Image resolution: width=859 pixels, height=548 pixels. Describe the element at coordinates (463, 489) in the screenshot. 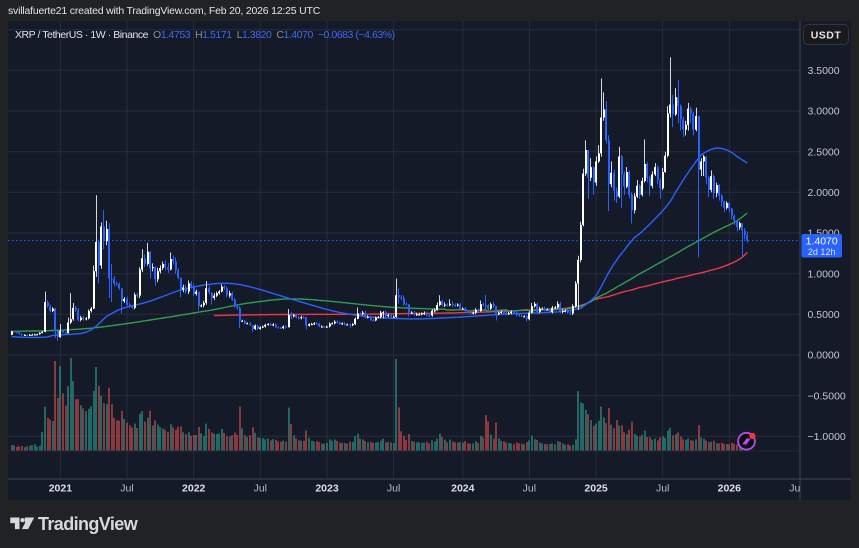

I see `svg-text: 2024` at that location.